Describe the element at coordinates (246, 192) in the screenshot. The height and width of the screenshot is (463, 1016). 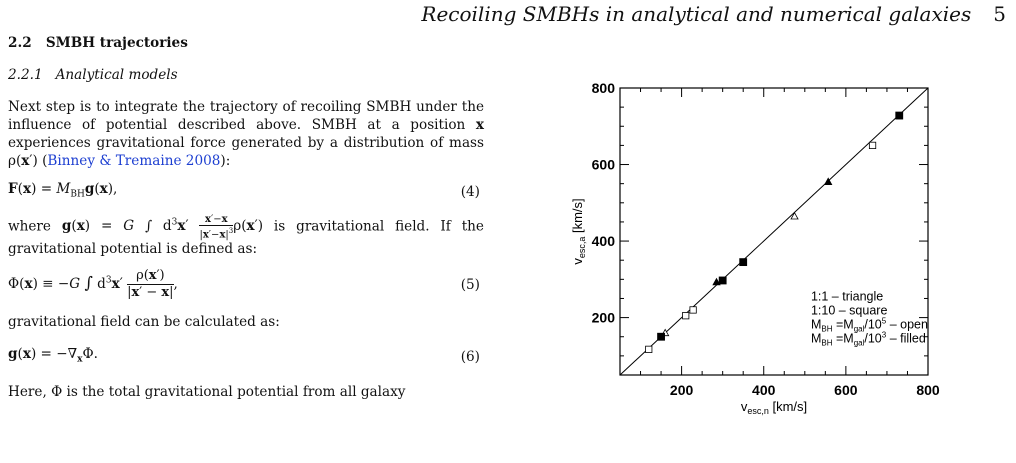
I see `equation-4: F(x) = MBHg(x), (4)` at that location.